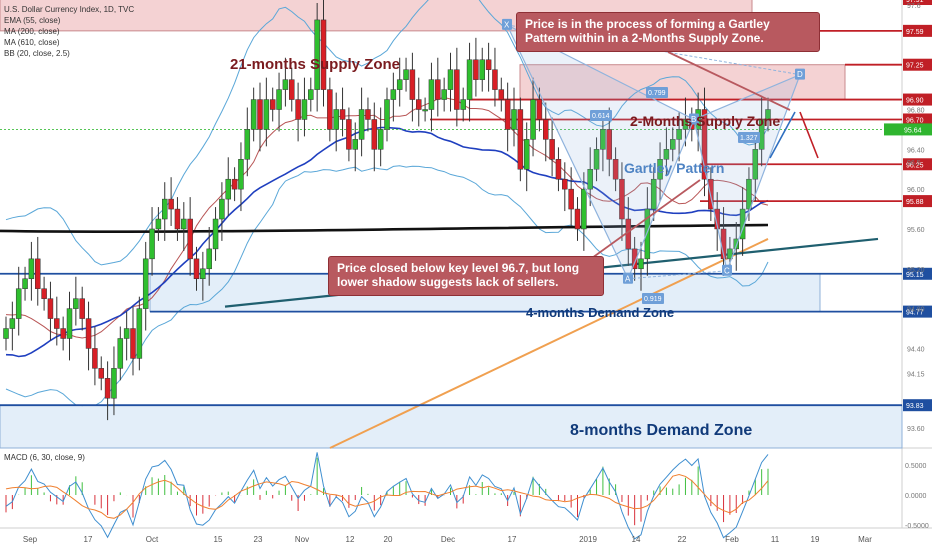 Image resolution: width=932 pixels, height=550 pixels. I want to click on y-tick-5: 94.80, so click(916, 310).